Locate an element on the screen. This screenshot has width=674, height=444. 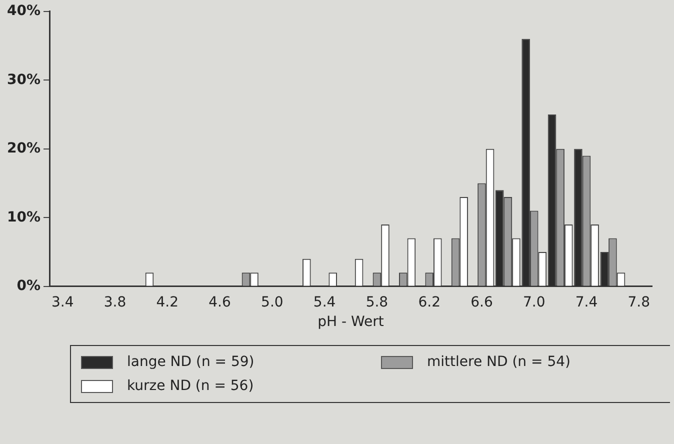
x-axis-title: pH - Wert is located at coordinates (351, 322).